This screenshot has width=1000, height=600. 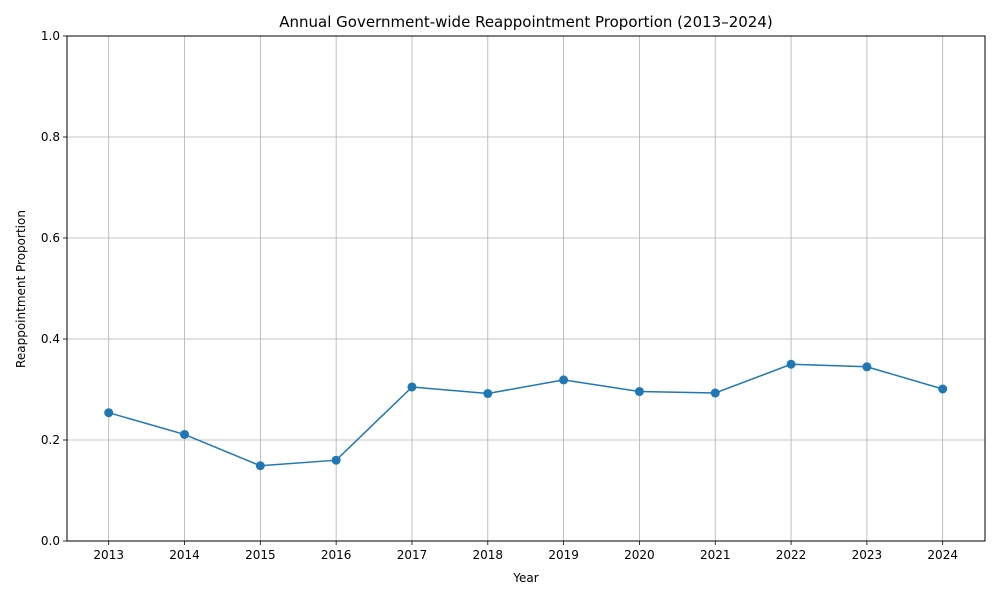 What do you see at coordinates (412, 555) in the screenshot?
I see `x-tick-label: 2017` at bounding box center [412, 555].